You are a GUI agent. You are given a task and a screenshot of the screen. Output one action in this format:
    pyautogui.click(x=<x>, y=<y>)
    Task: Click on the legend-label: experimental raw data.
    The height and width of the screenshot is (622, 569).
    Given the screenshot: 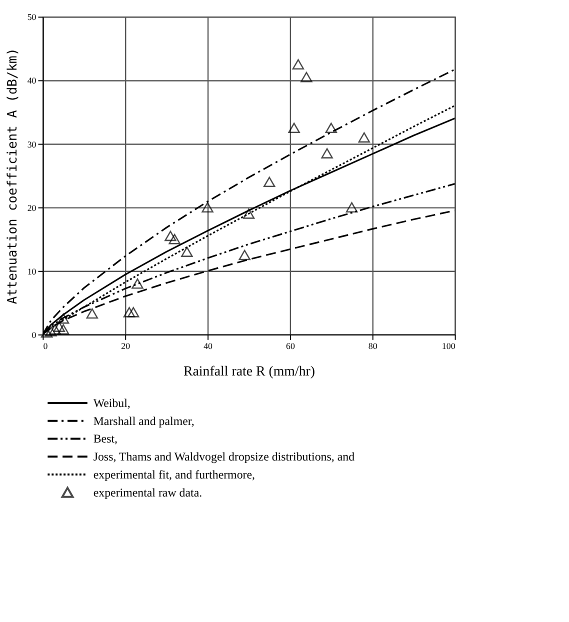 What is the action you would take?
    pyautogui.click(x=147, y=492)
    